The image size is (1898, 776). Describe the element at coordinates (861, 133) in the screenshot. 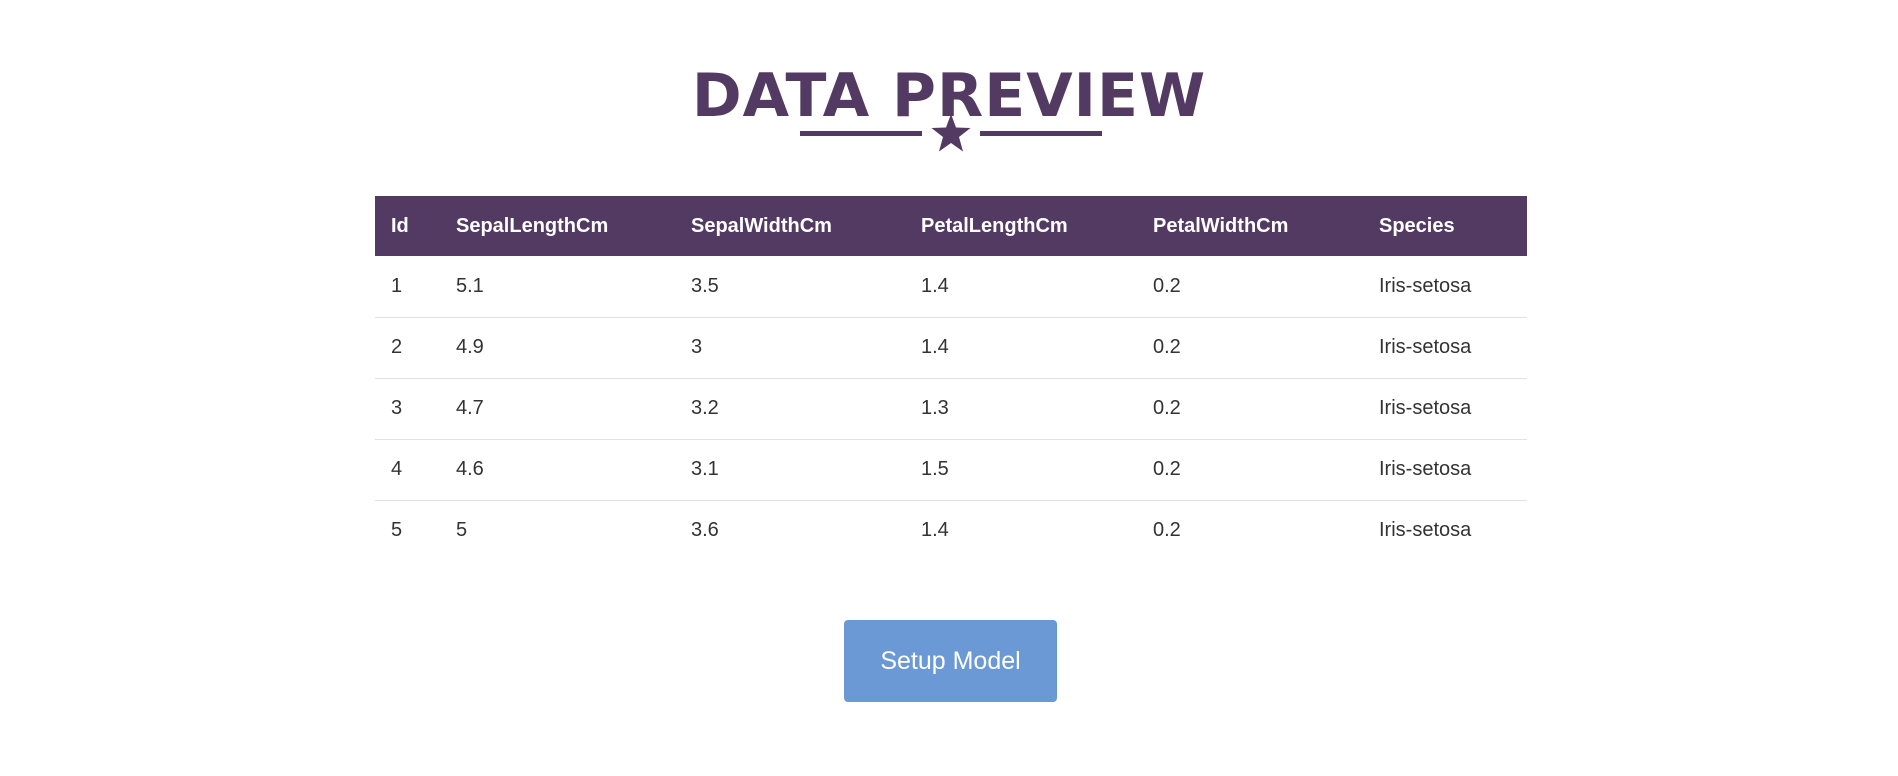

I see `divider-line-left` at that location.